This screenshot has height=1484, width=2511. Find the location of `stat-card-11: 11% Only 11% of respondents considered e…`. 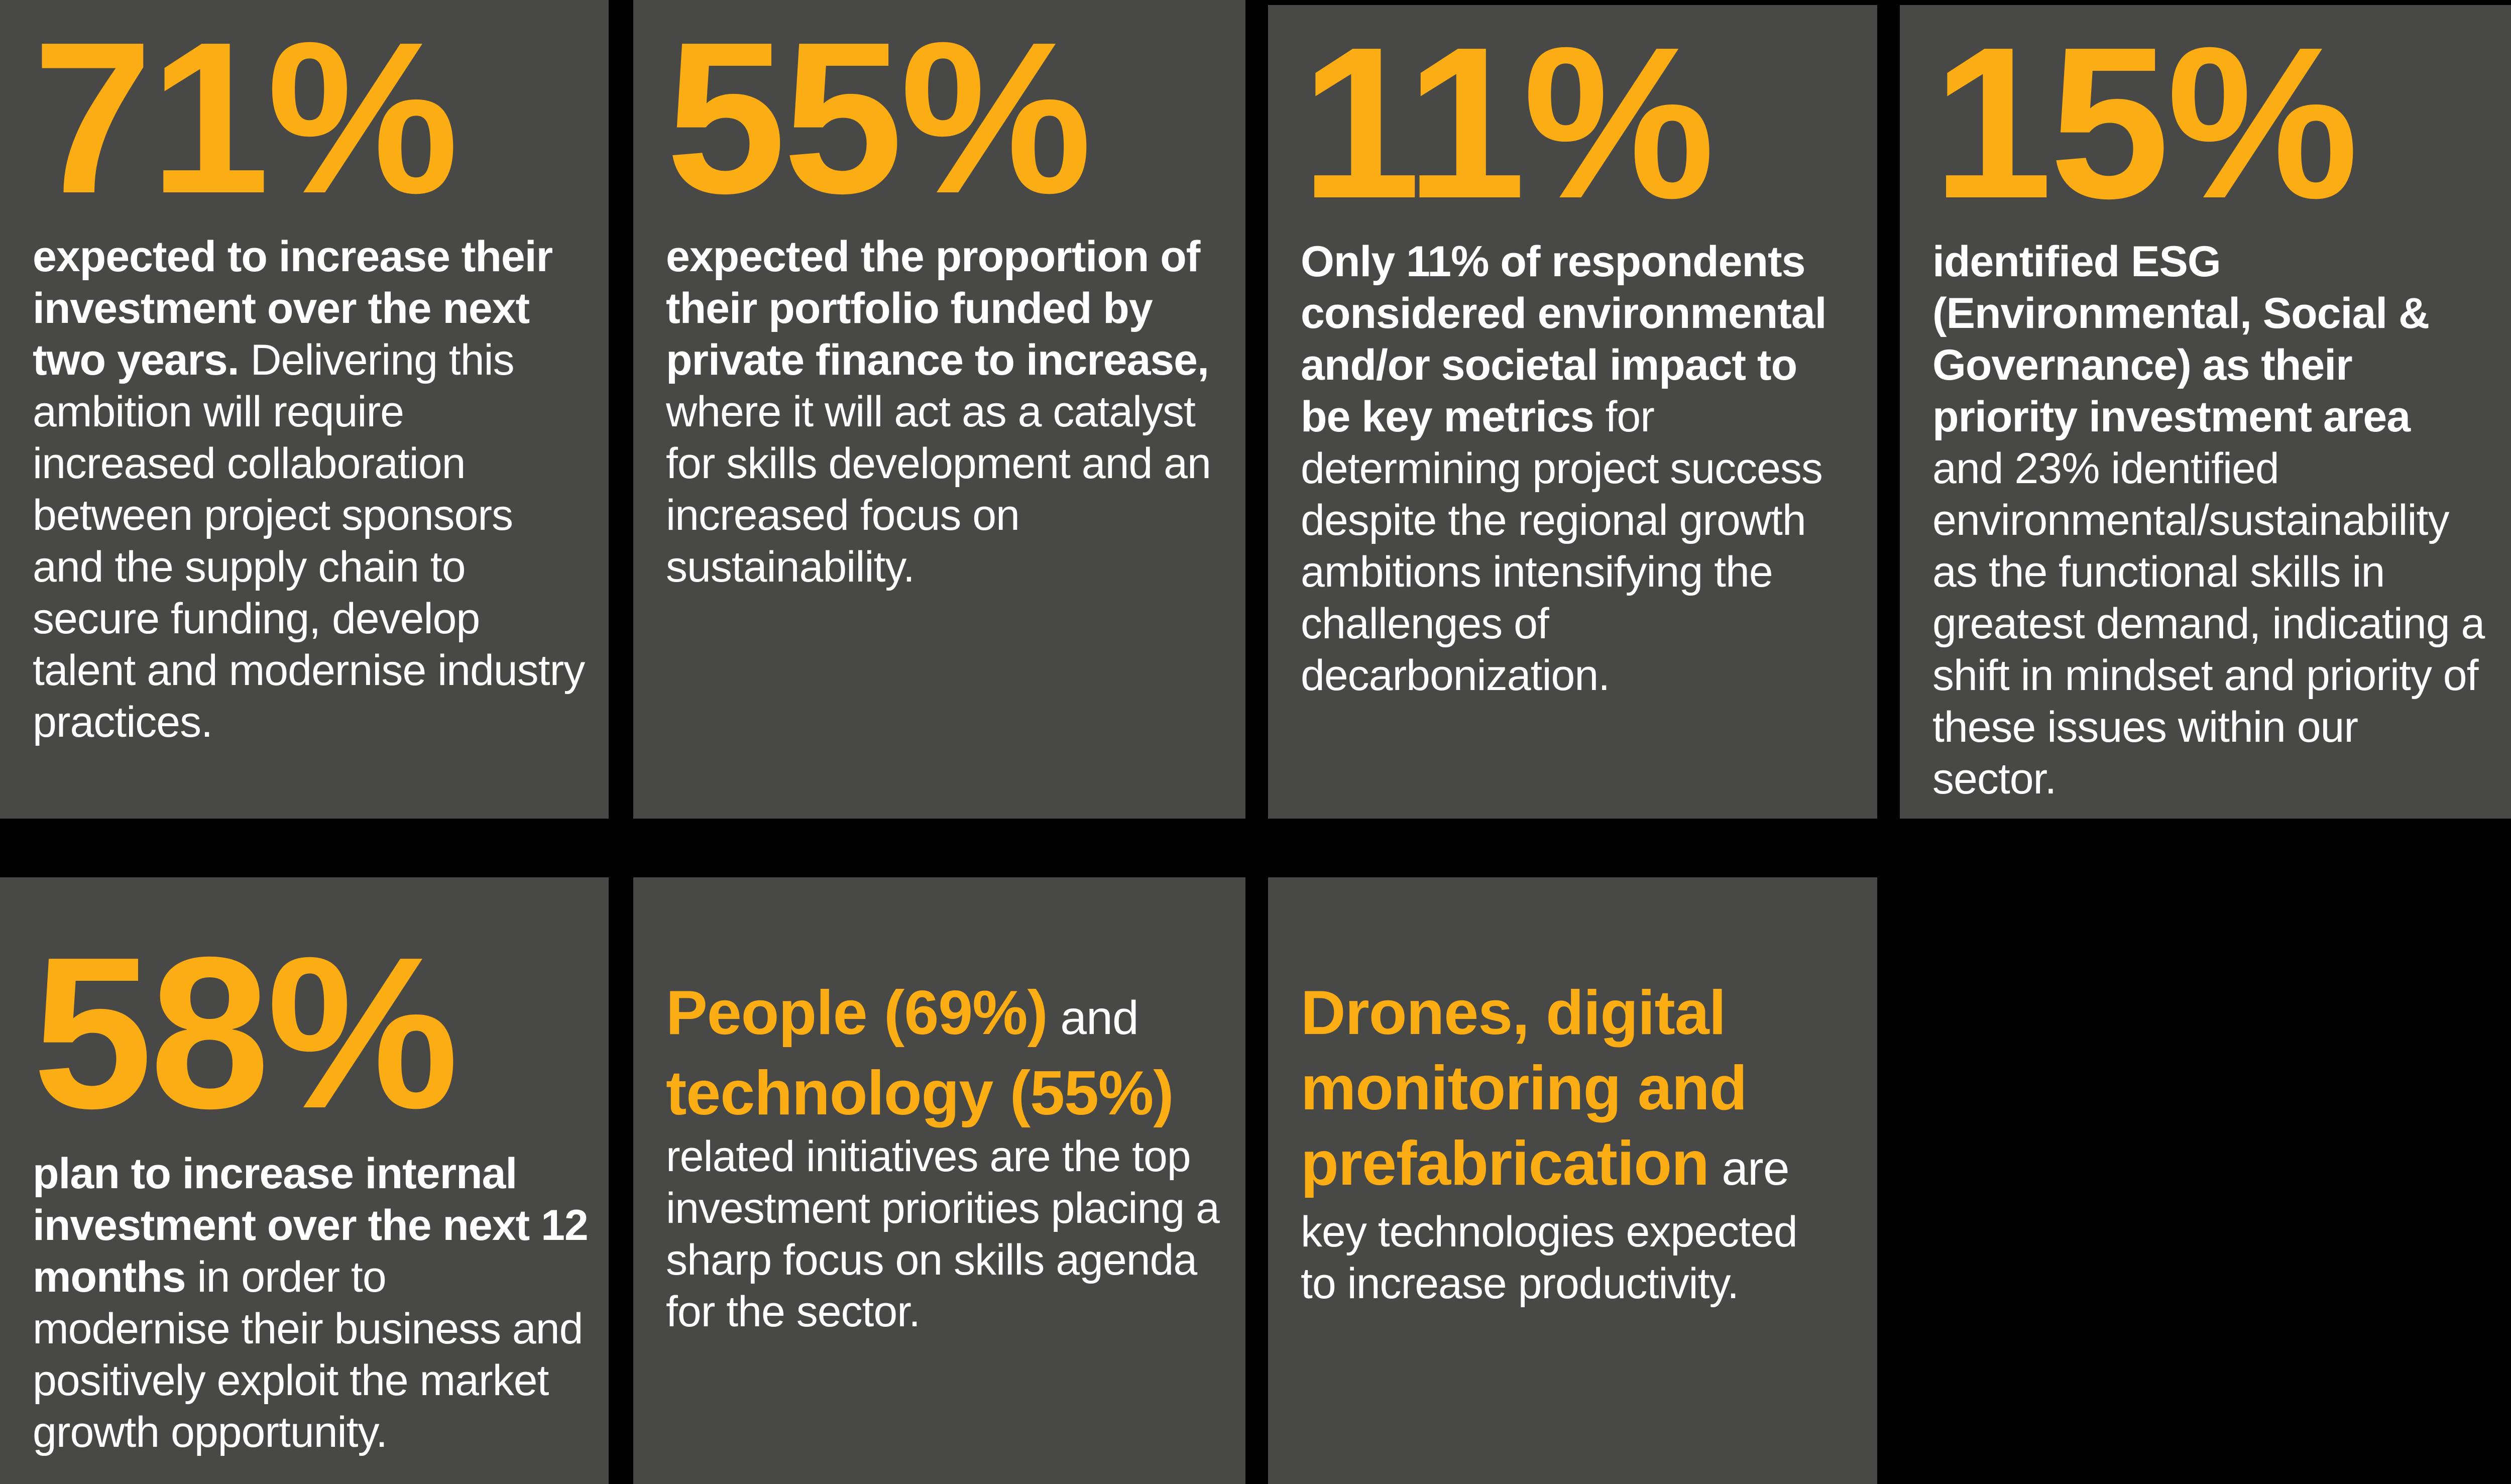

stat-card-11: 11% Only 11% of respondents considered e… is located at coordinates (1572, 412).